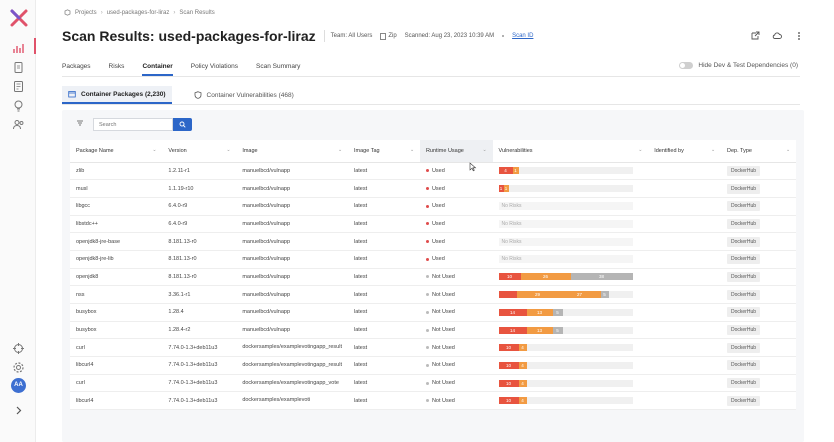 This screenshot has height=442, width=834. I want to click on tab-scan-summary: Scan Summary, so click(278, 66).